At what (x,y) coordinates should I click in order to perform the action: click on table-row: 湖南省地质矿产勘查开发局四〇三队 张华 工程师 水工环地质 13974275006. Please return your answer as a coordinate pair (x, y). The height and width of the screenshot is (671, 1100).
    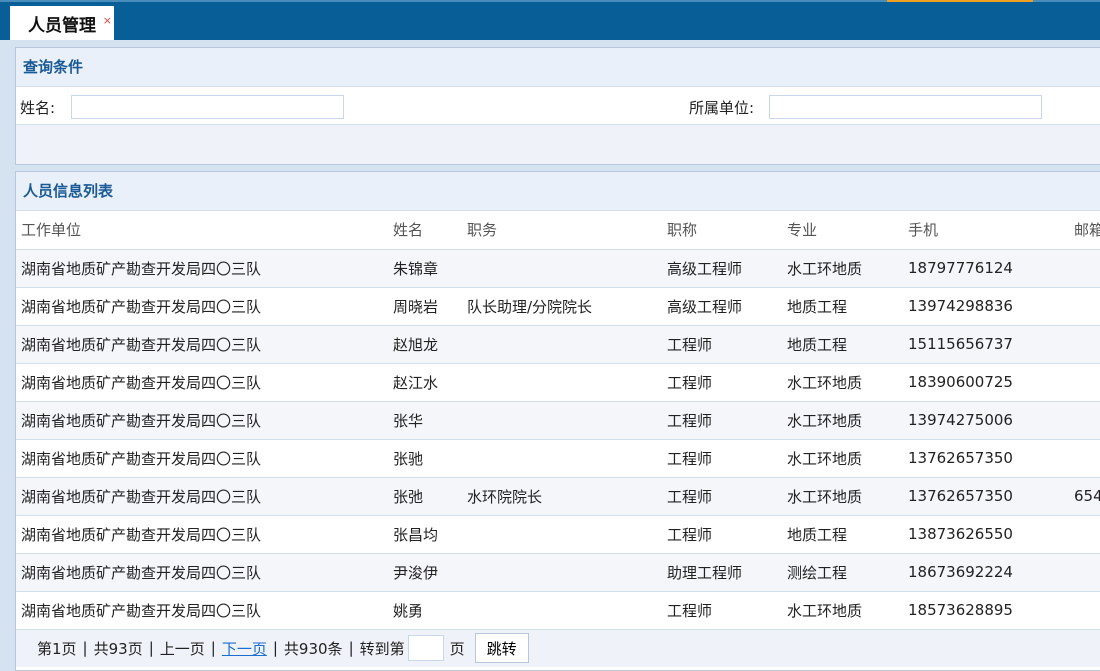
    Looking at the image, I should click on (558, 420).